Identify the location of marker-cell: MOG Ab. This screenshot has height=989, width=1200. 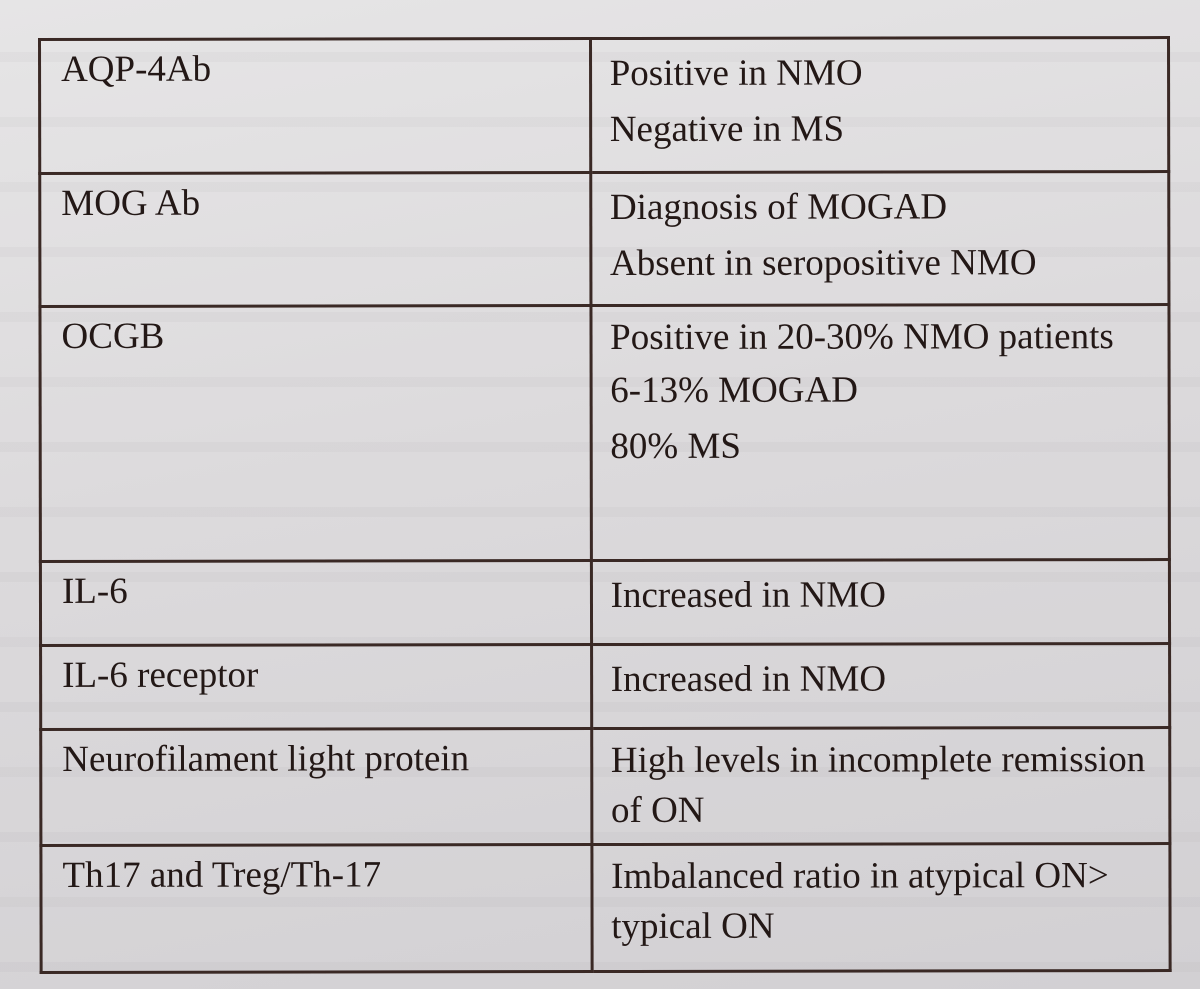
(315, 239).